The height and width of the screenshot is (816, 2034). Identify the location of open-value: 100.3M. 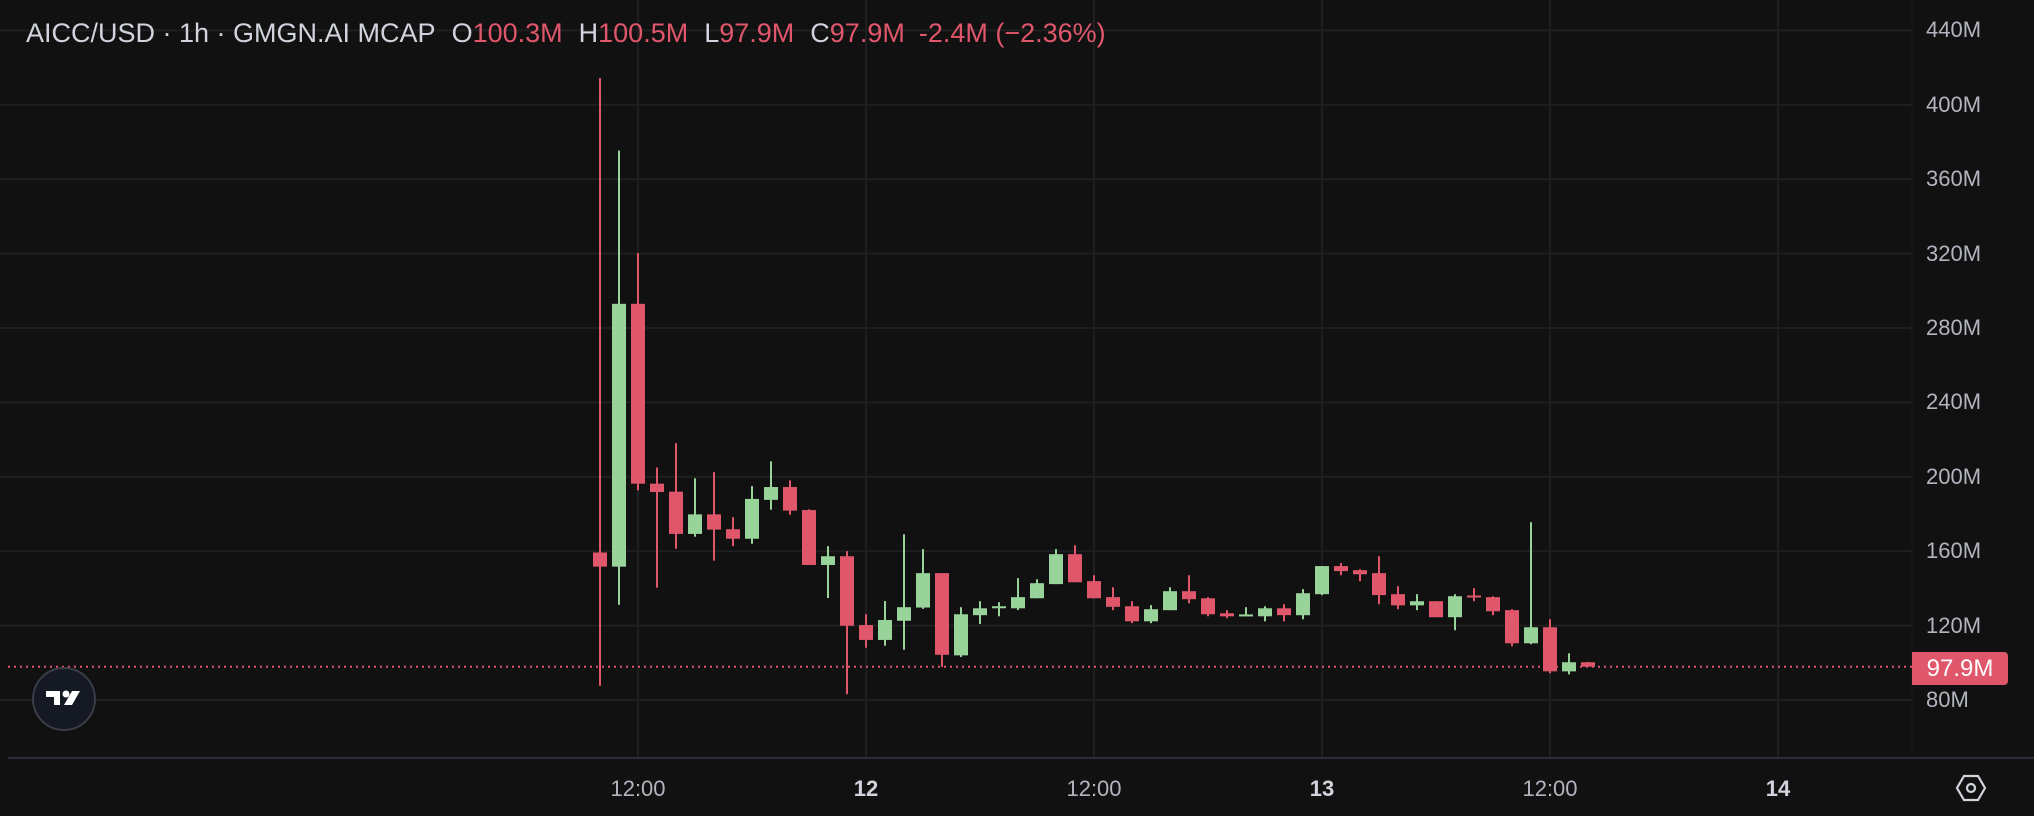
(517, 33).